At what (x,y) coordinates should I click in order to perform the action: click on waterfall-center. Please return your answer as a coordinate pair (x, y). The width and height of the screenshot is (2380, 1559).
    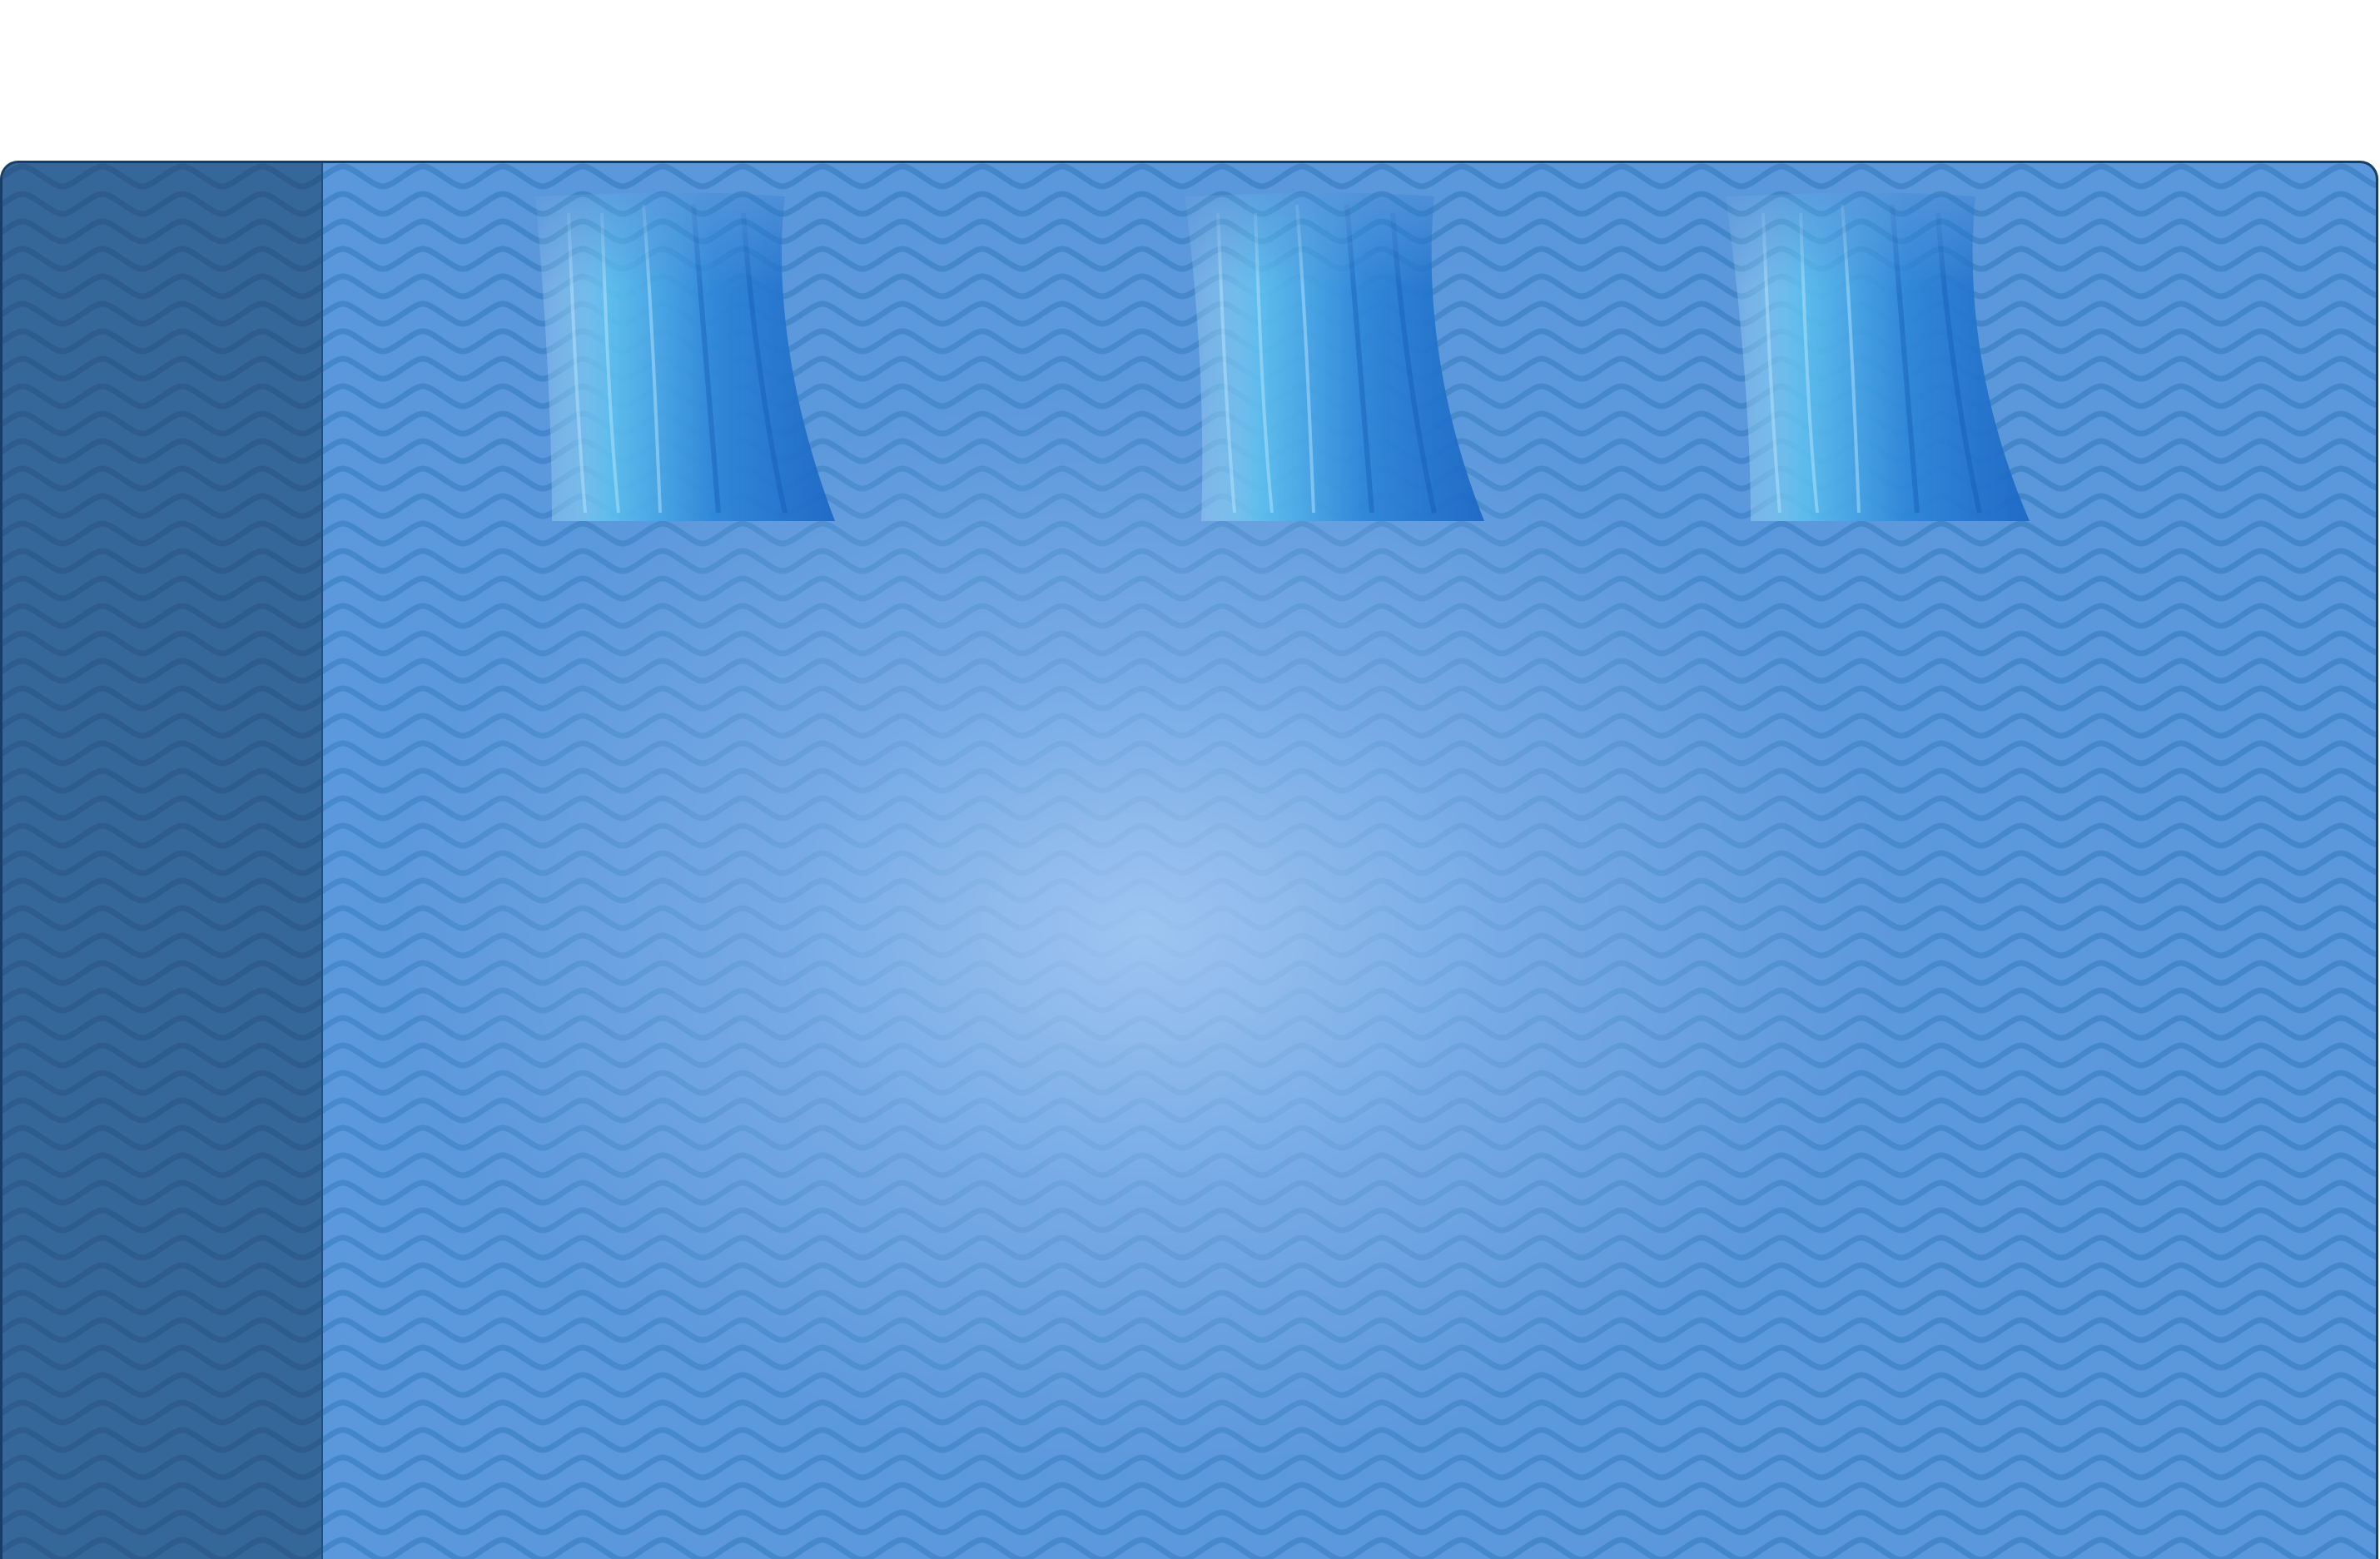
    Looking at the image, I should click on (1326, 342).